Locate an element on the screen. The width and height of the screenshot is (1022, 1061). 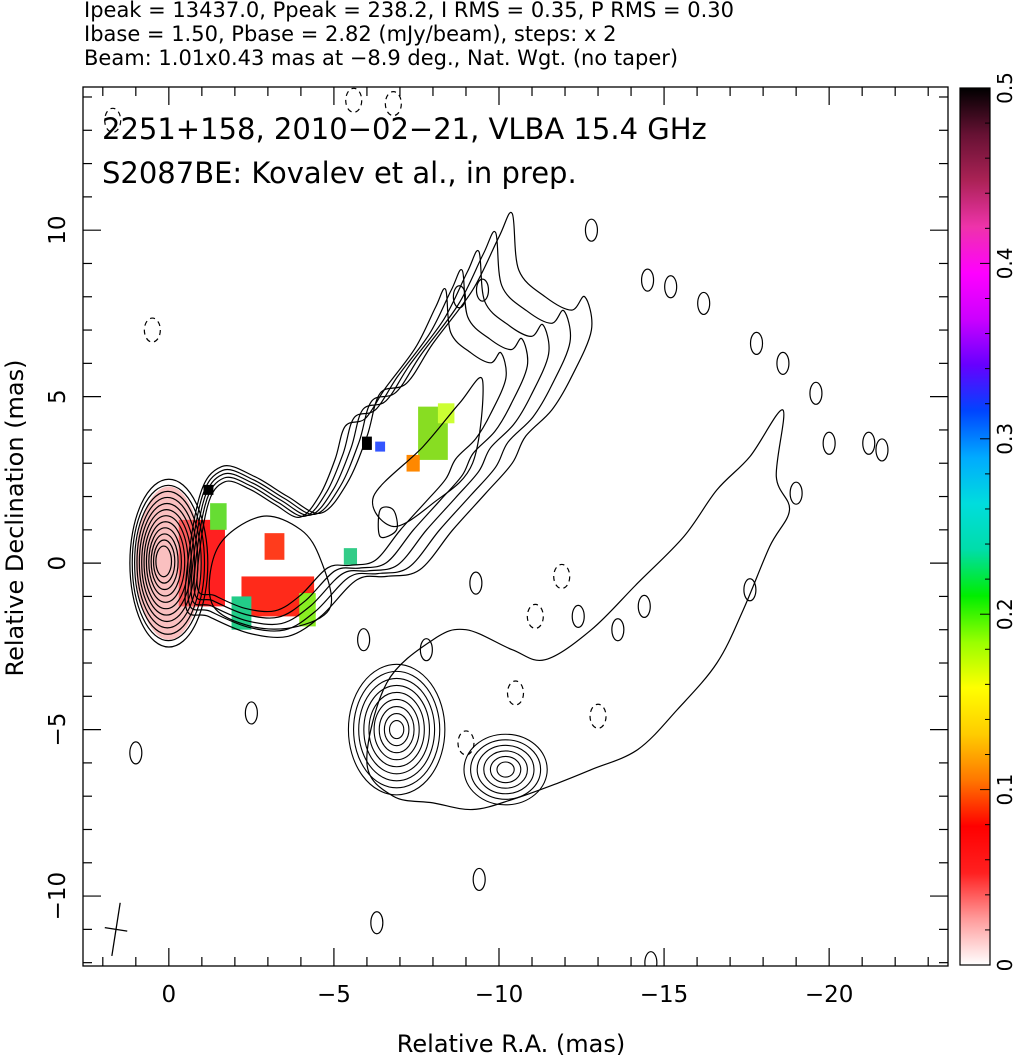
project-annotation: S2087BE: Kovalev et al., in prep. is located at coordinates (339, 173).